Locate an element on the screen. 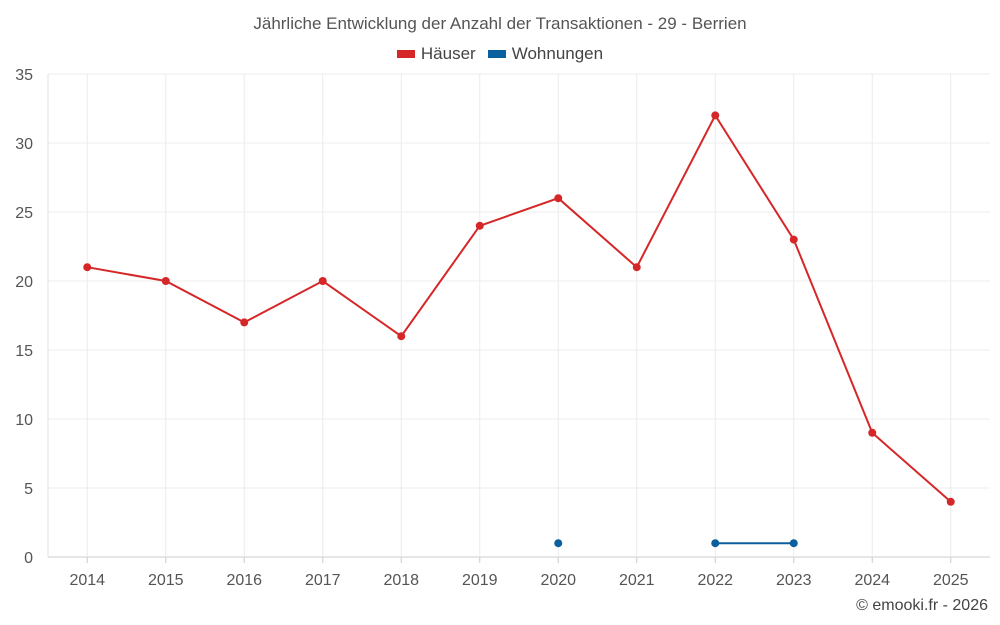  y-tick-label: 5 is located at coordinates (28, 489).